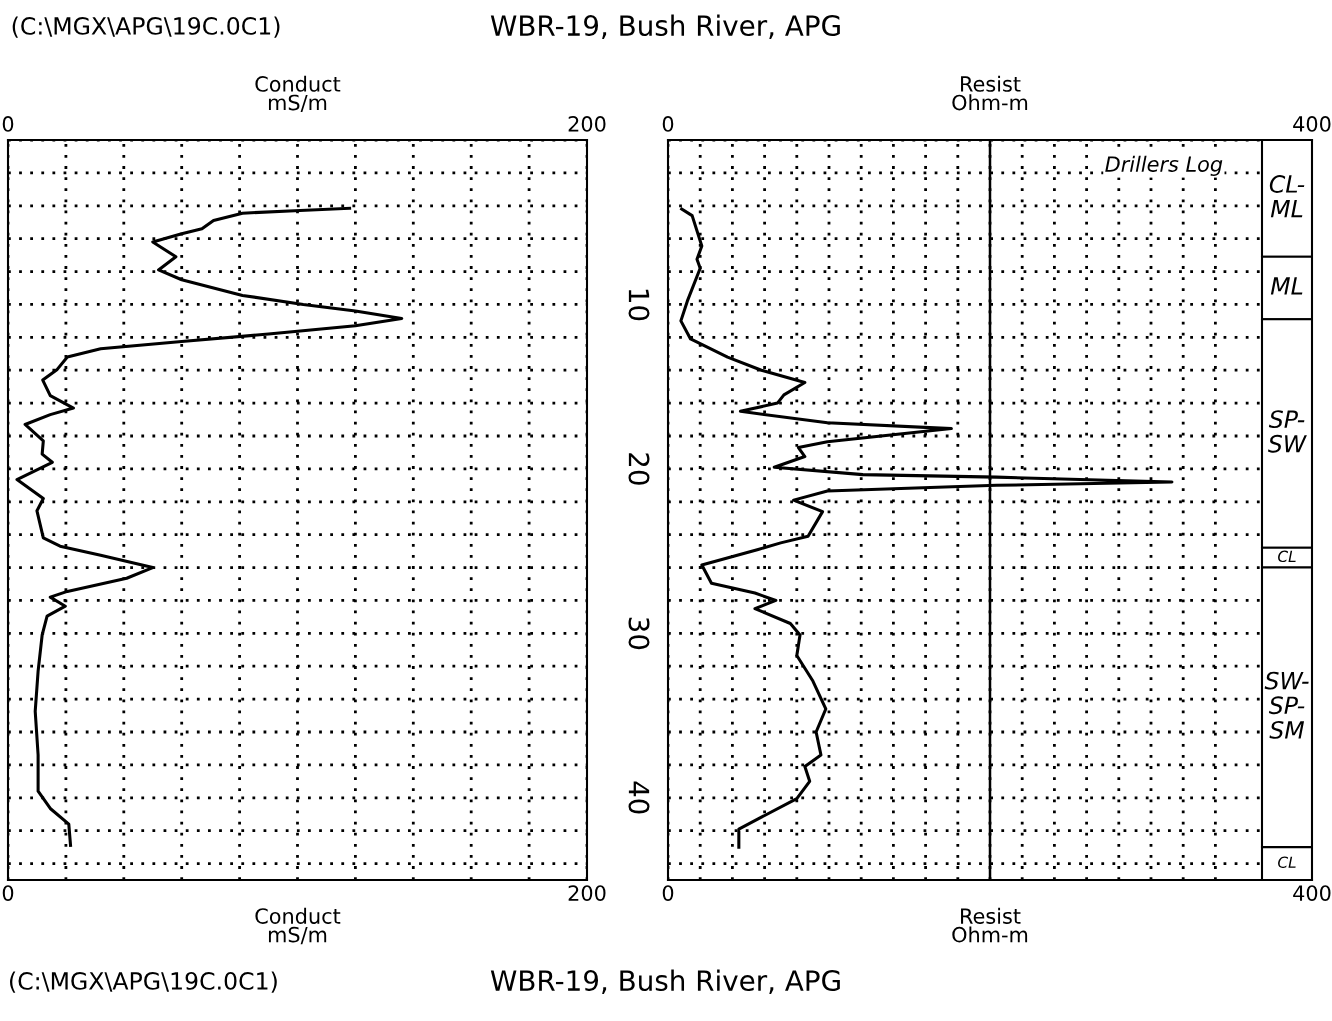 This screenshot has height=1021, width=1332. What do you see at coordinates (1286, 705) in the screenshot?
I see `band-label: SW-SP-SM` at bounding box center [1286, 705].